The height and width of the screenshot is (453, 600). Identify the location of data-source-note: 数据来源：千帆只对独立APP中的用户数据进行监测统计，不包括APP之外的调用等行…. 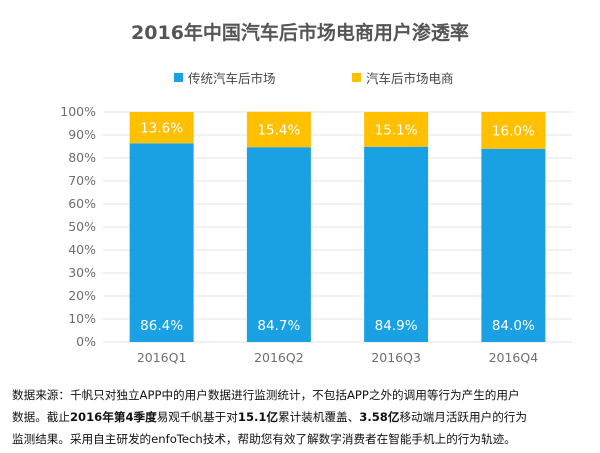
(302, 417).